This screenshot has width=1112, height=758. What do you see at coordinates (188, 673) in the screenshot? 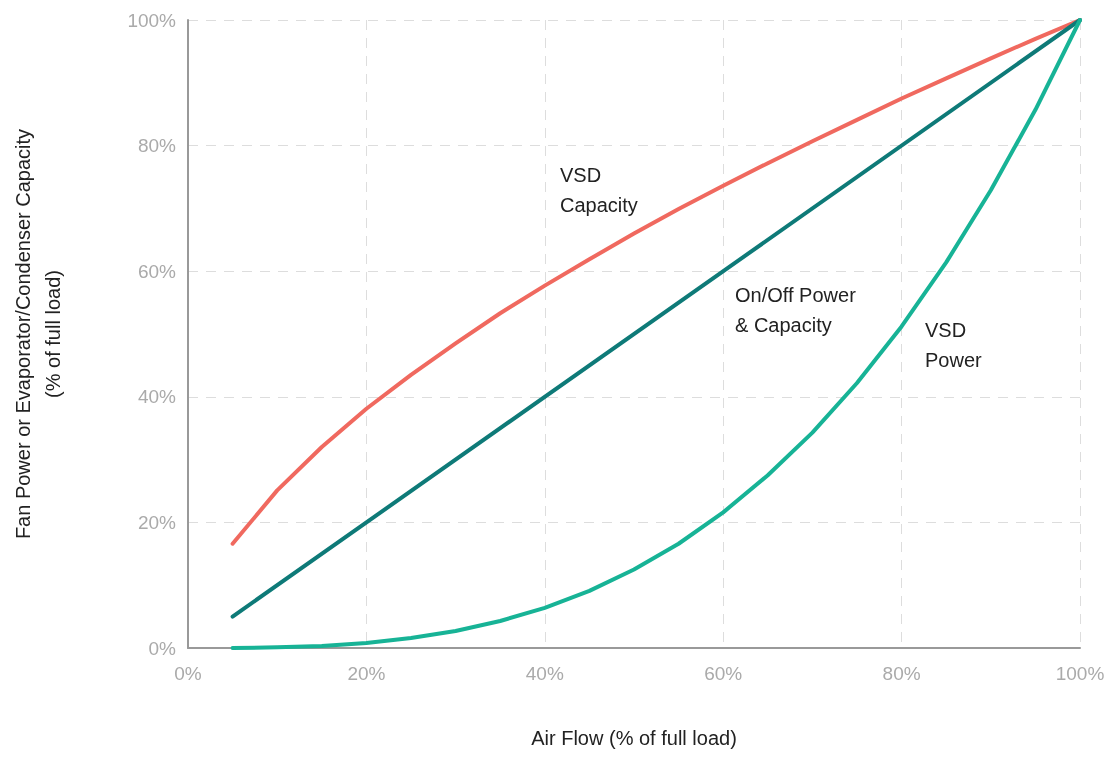
I see `x-tick-label: 0%` at bounding box center [188, 673].